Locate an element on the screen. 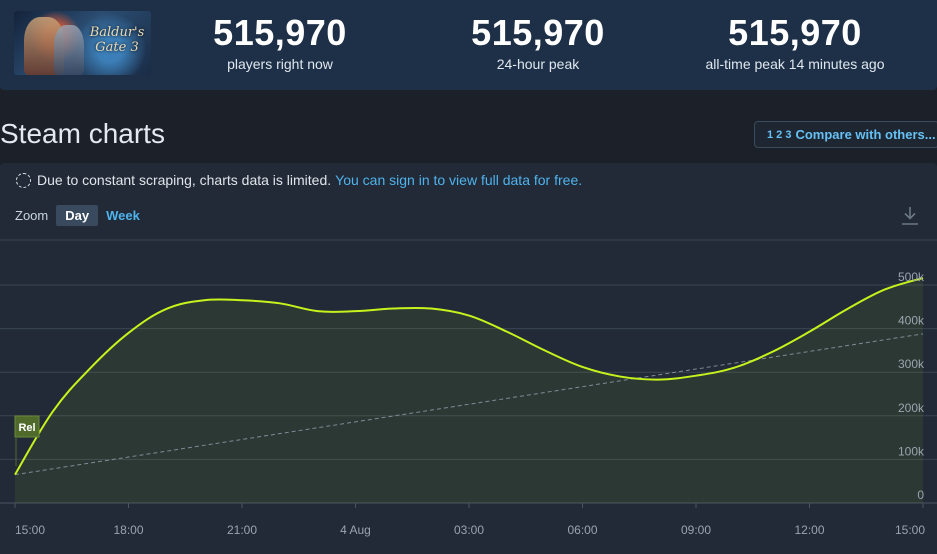 Image resolution: width=937 pixels, height=554 pixels. stat-all-time-peak: 515,970 all-time peak 14 minutes ago is located at coordinates (795, 42).